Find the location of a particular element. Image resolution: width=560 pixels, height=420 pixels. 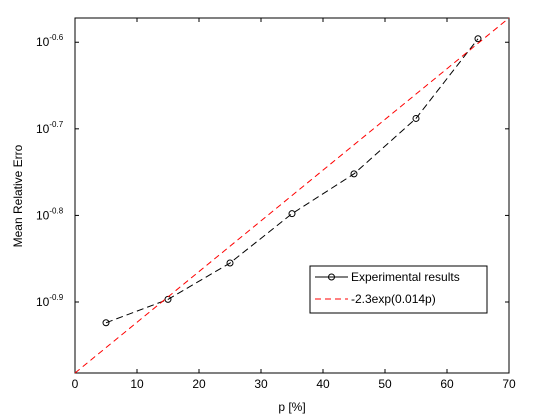

x-tick-label: 0 is located at coordinates (75, 384).